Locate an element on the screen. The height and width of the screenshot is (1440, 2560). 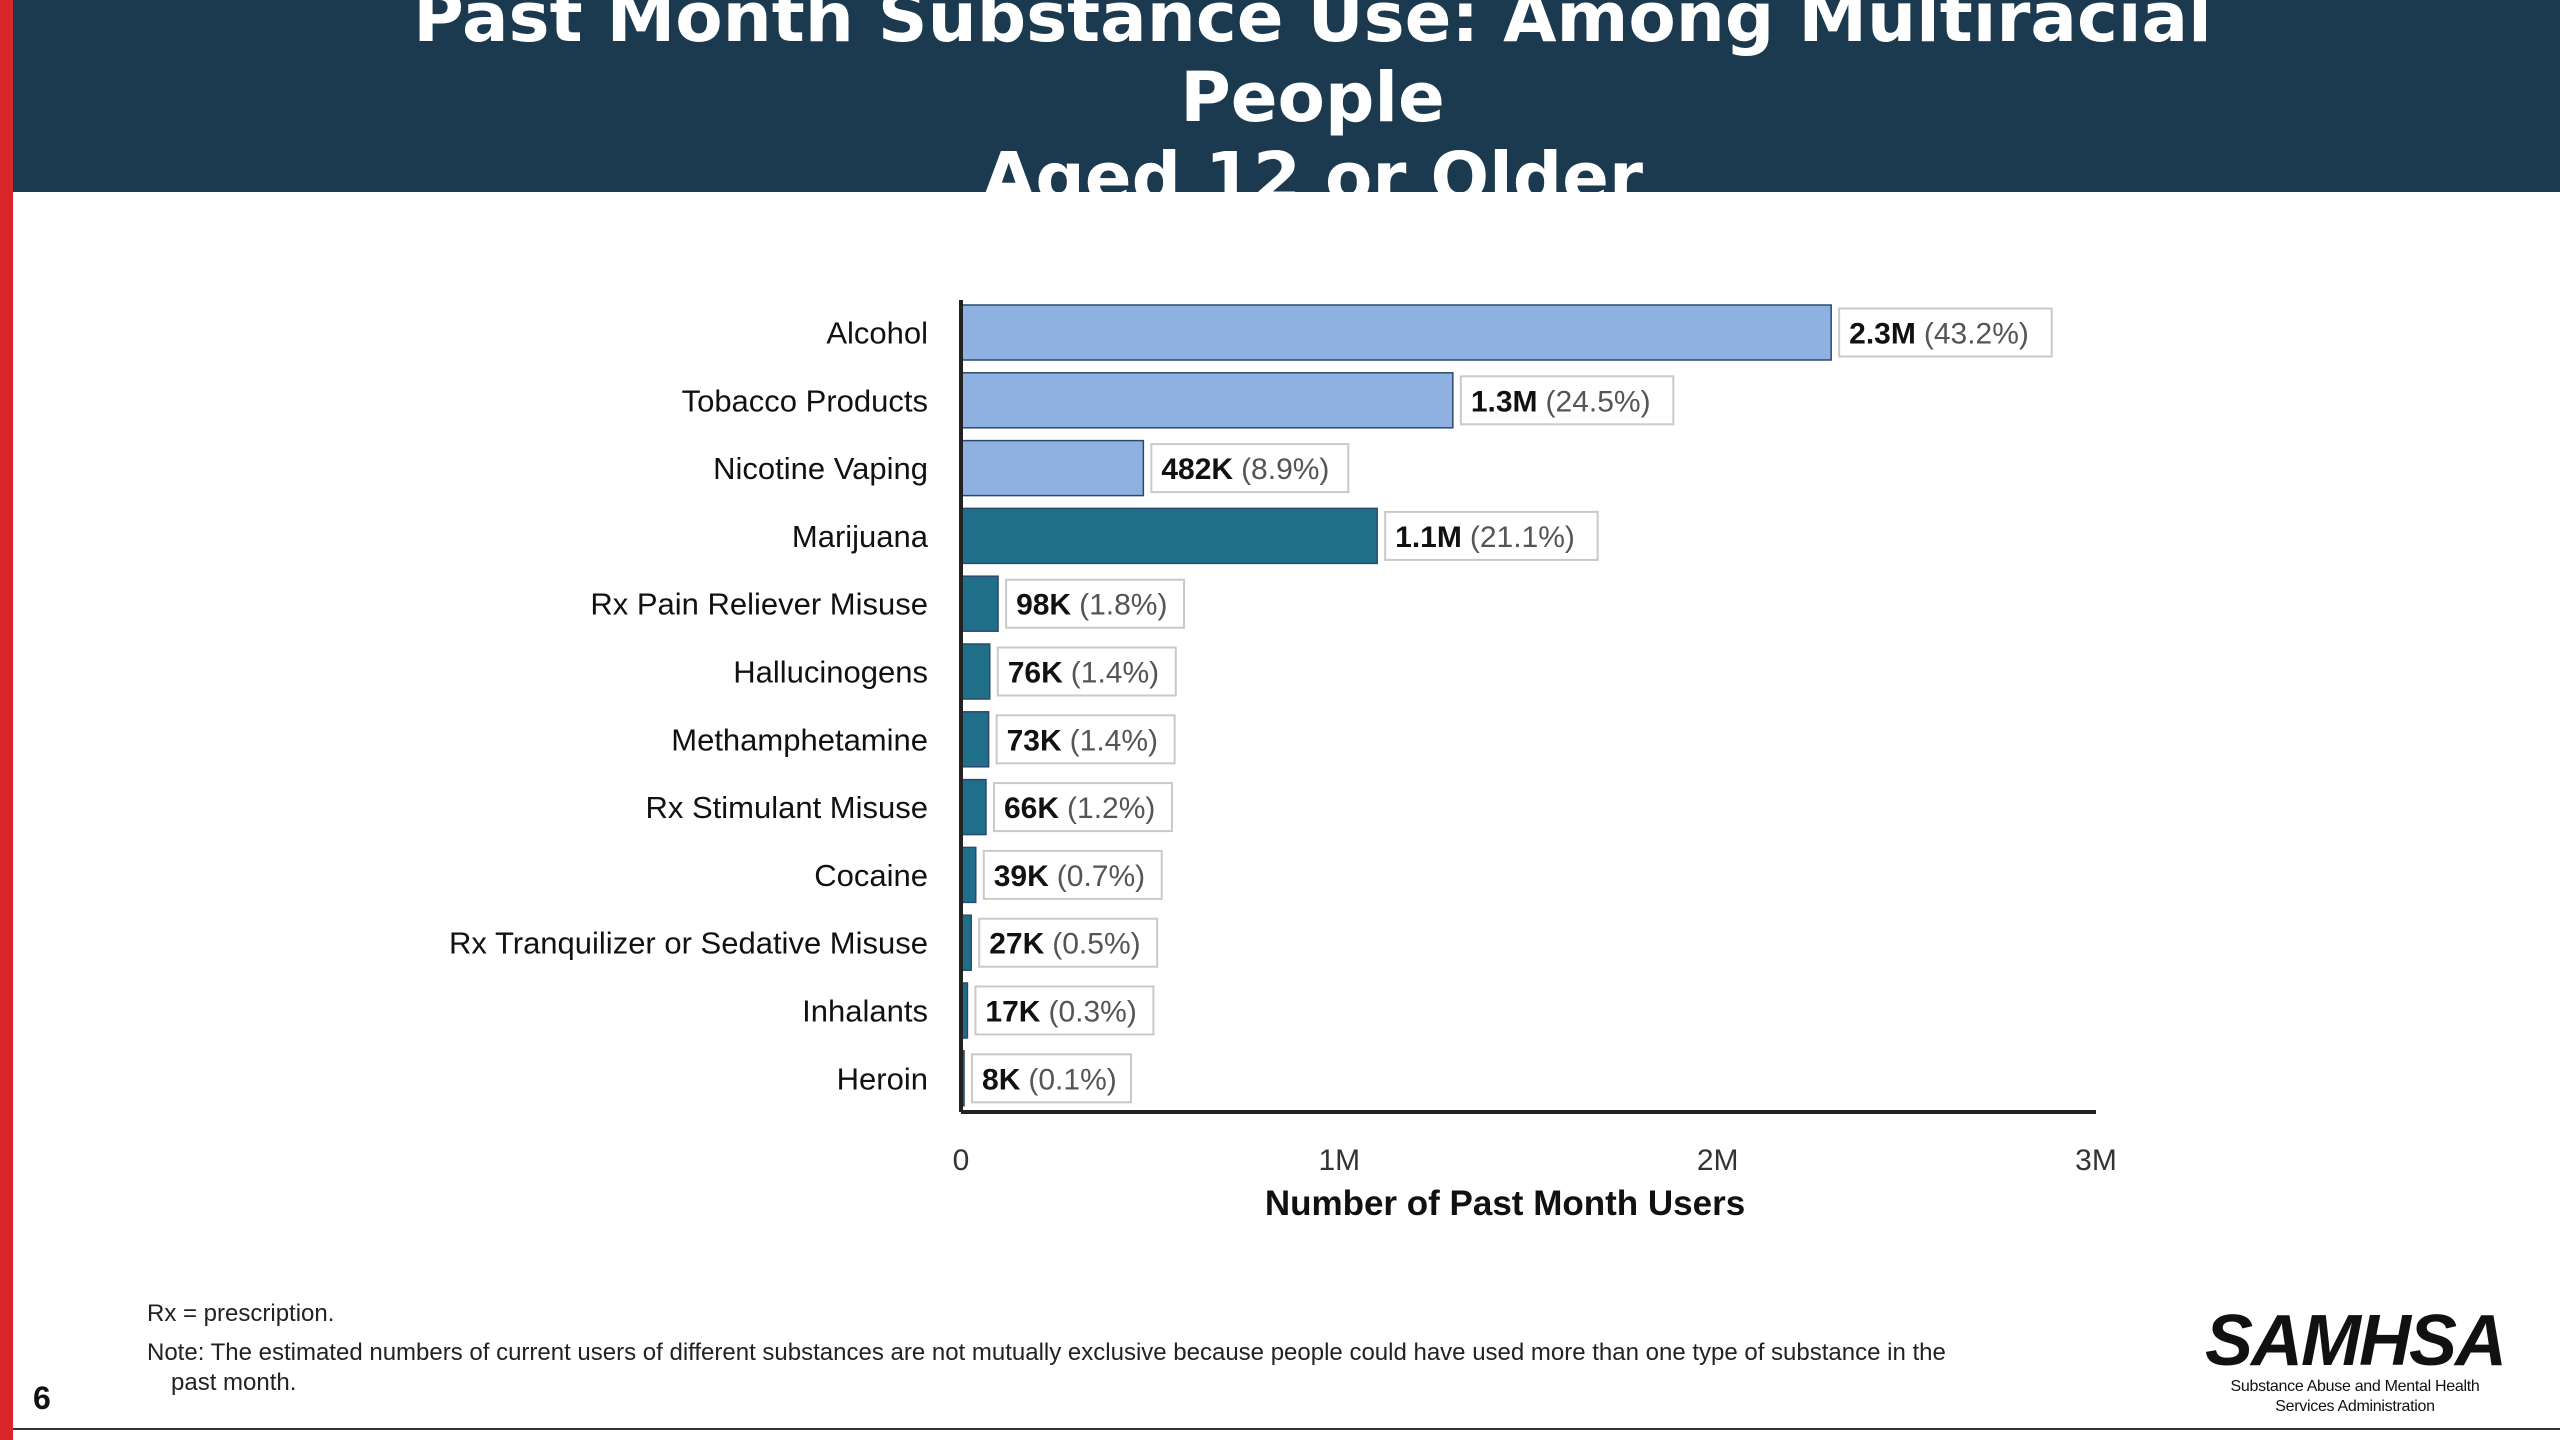
data-label-count: 17K is located at coordinates (1012, 1012).